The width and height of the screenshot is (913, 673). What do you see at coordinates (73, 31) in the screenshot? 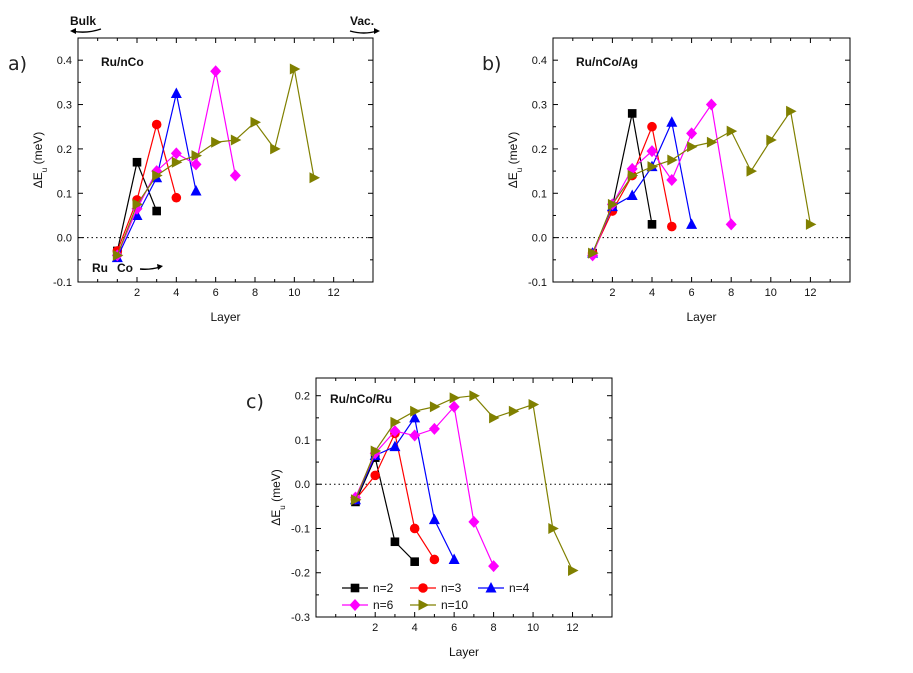
I see `bulk-arrowhead-icon` at bounding box center [73, 31].